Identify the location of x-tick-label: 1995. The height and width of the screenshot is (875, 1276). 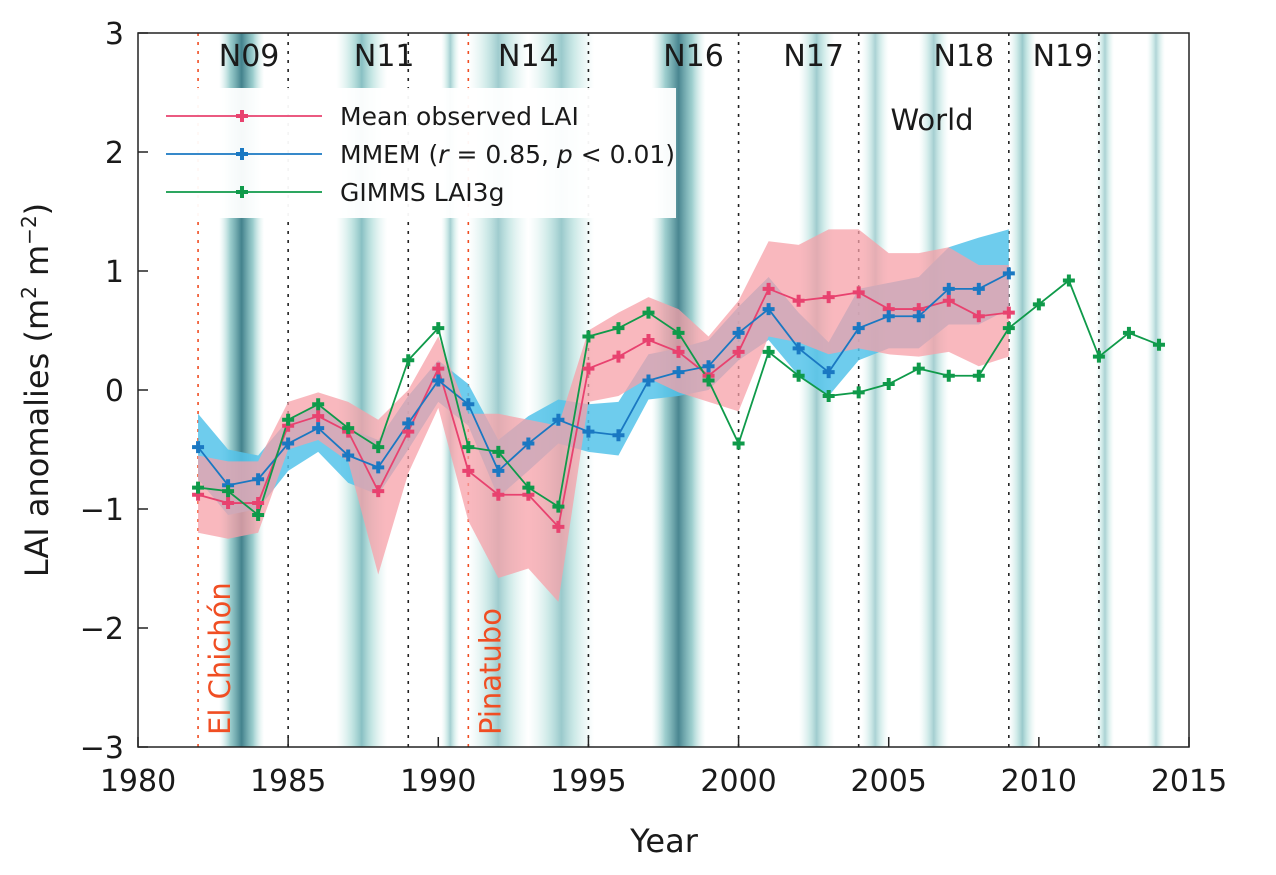
(588, 781).